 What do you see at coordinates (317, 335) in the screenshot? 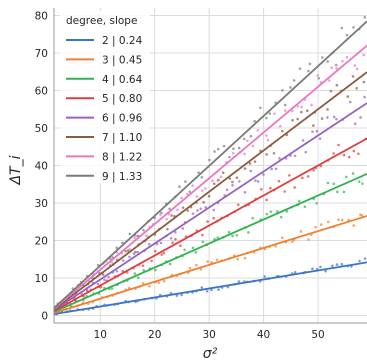
I see `x-tick-label: 50` at bounding box center [317, 335].